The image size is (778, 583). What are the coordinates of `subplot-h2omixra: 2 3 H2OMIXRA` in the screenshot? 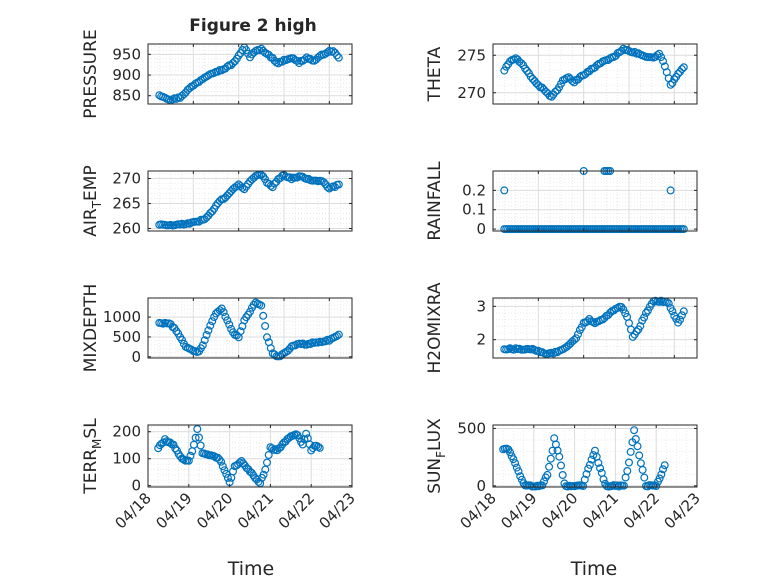 It's located at (561, 328).